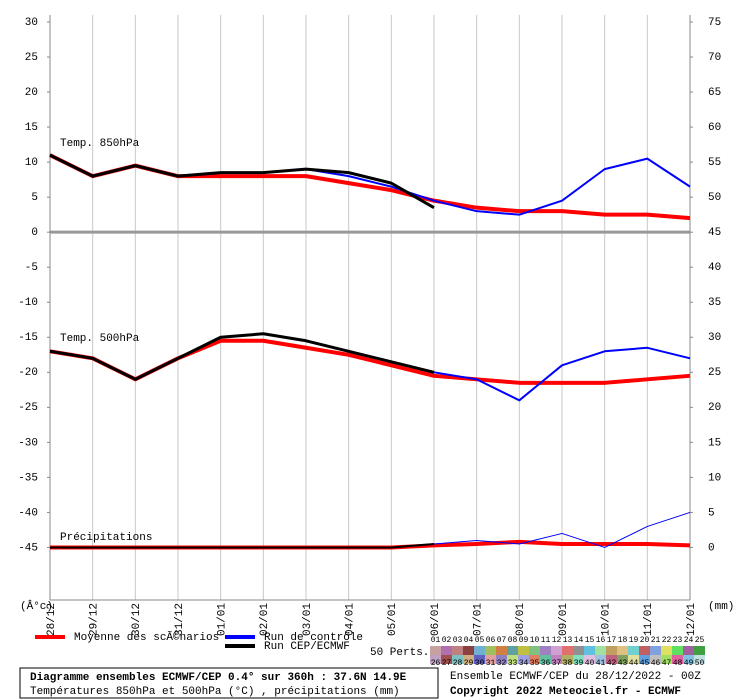 This screenshot has width=740, height=700. Describe the element at coordinates (34, 198) in the screenshot. I see `y-tick-label: 5` at that location.